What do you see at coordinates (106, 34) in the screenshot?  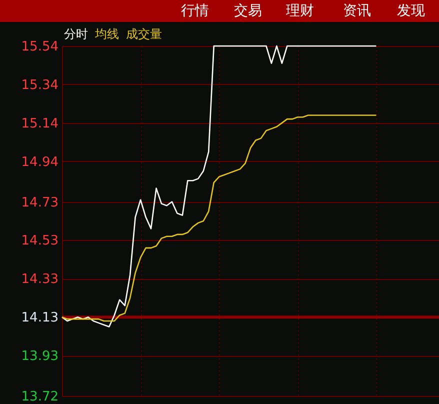 I see `text: 均线` at bounding box center [106, 34].